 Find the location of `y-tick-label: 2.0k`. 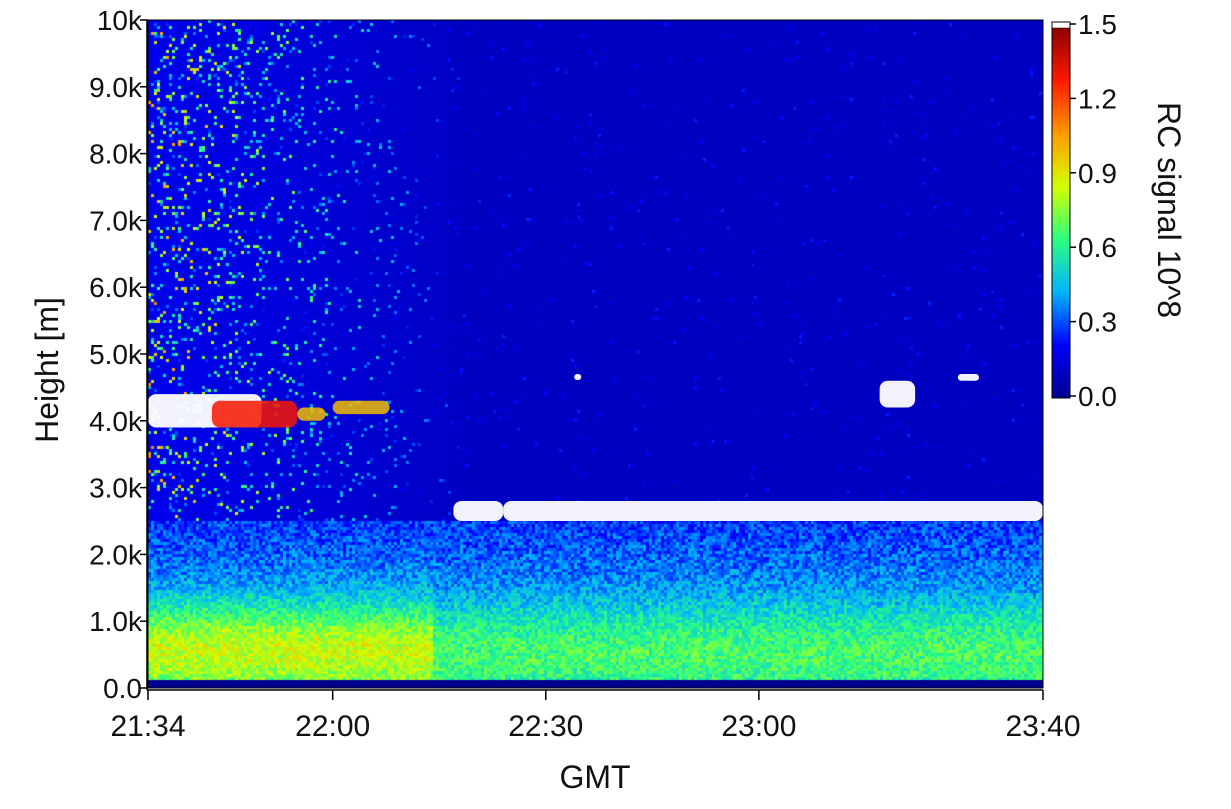

y-tick-label: 2.0k is located at coordinates (116, 554).